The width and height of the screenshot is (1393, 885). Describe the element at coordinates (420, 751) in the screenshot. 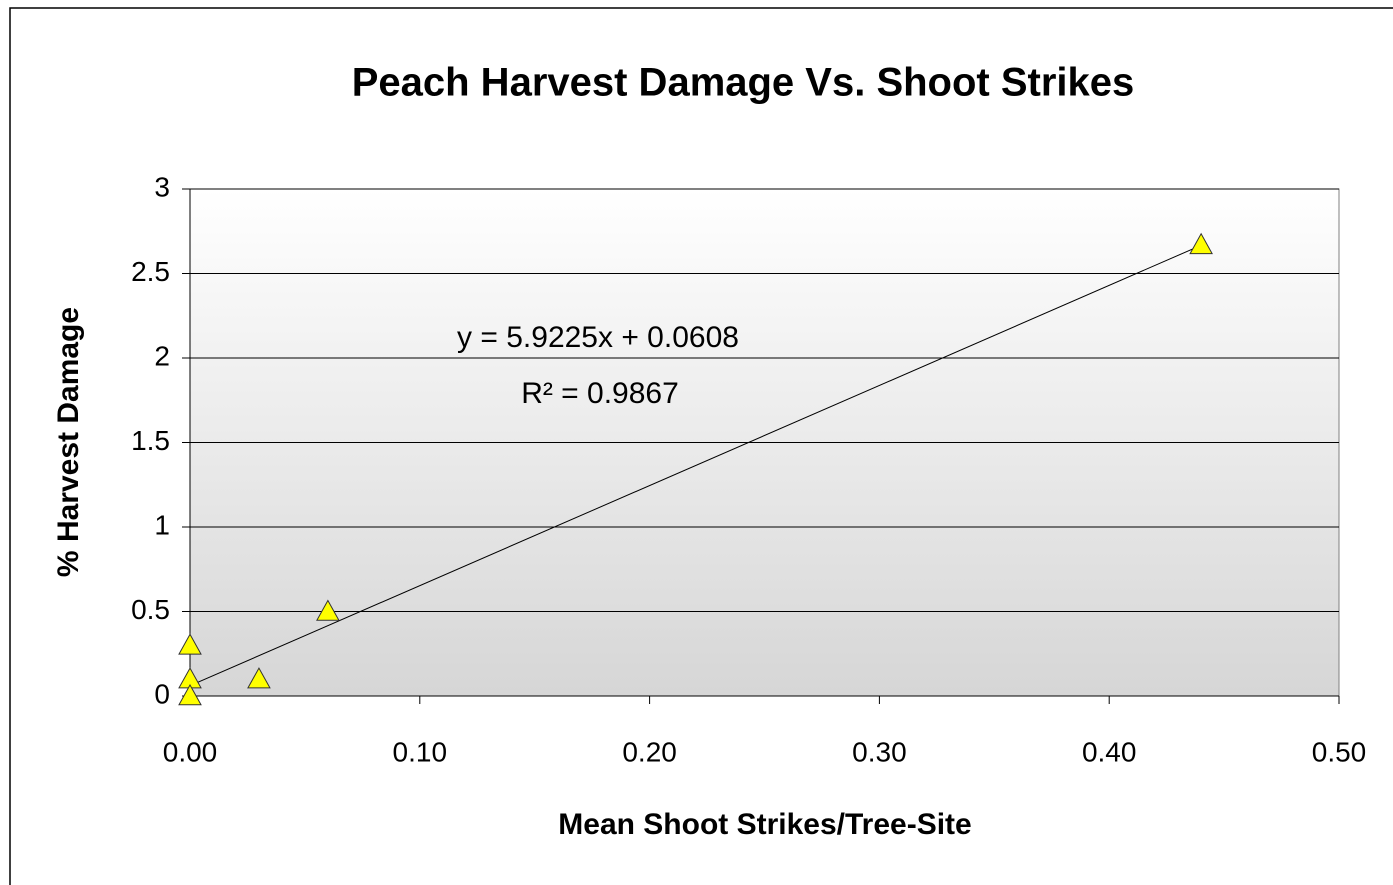

I see `x-tick-label: 0.10` at that location.